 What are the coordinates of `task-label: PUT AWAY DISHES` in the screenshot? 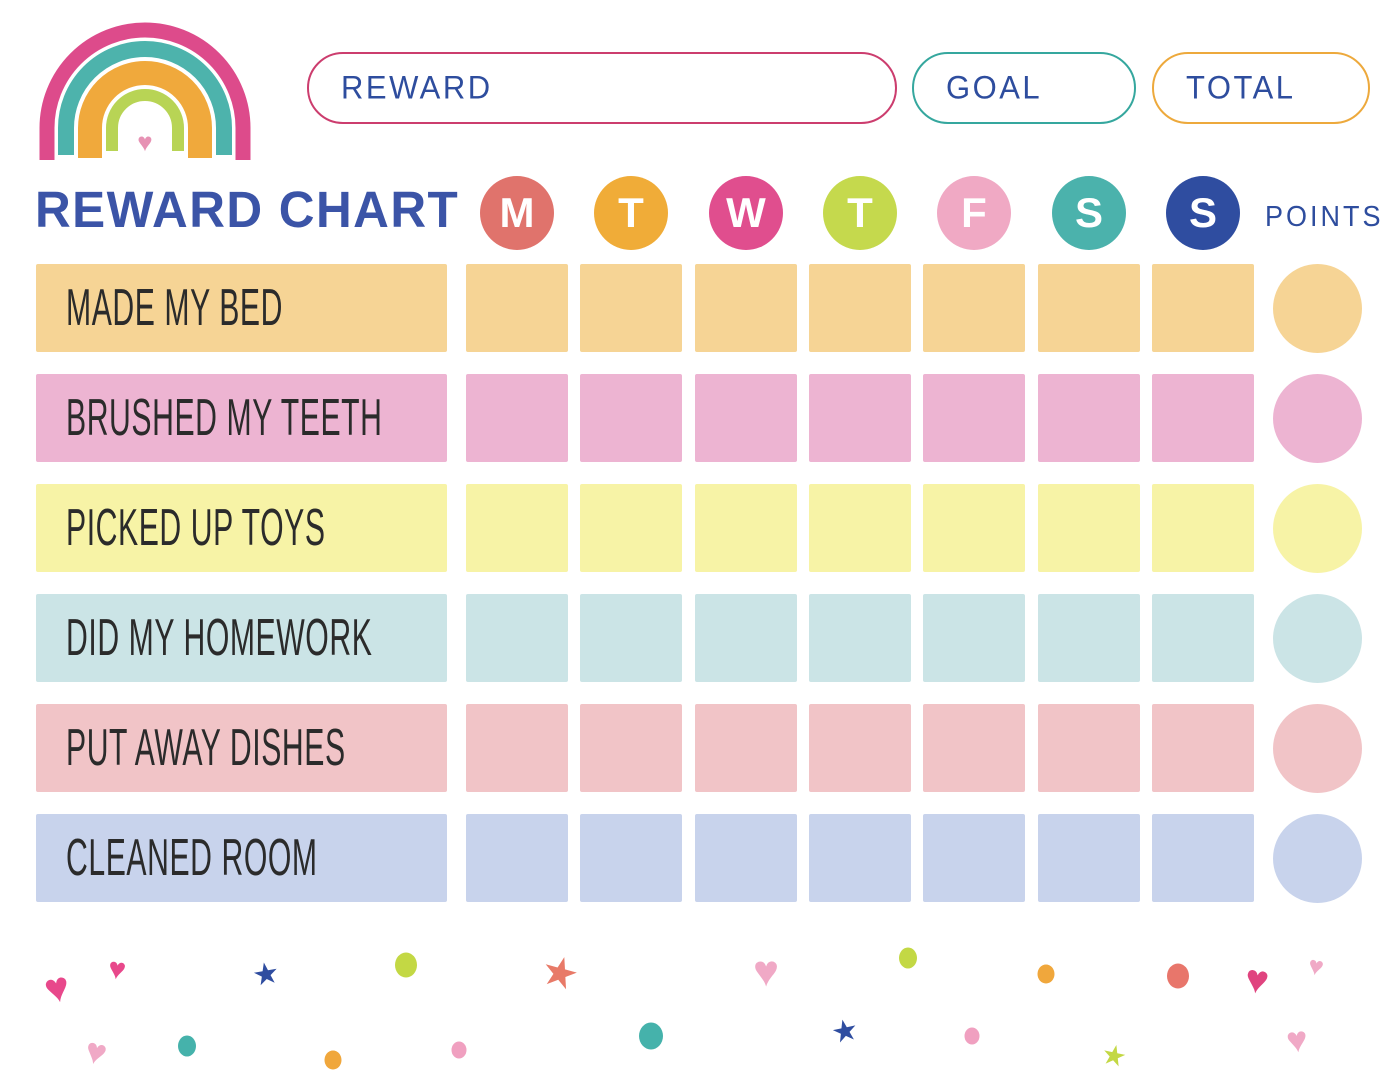 It's located at (206, 748).